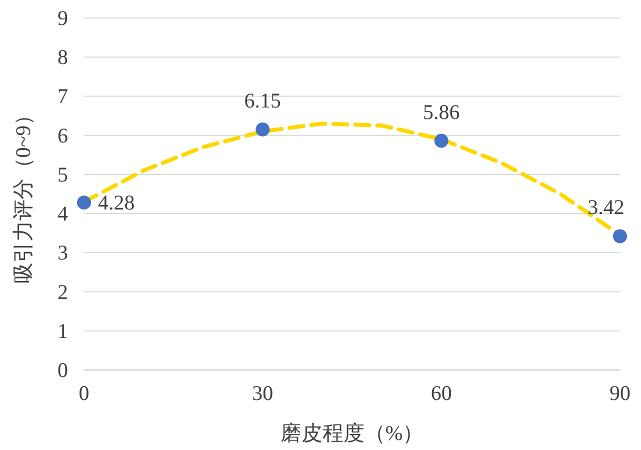  Describe the element at coordinates (63, 174) in the screenshot. I see `y-tick-label: 5` at that location.